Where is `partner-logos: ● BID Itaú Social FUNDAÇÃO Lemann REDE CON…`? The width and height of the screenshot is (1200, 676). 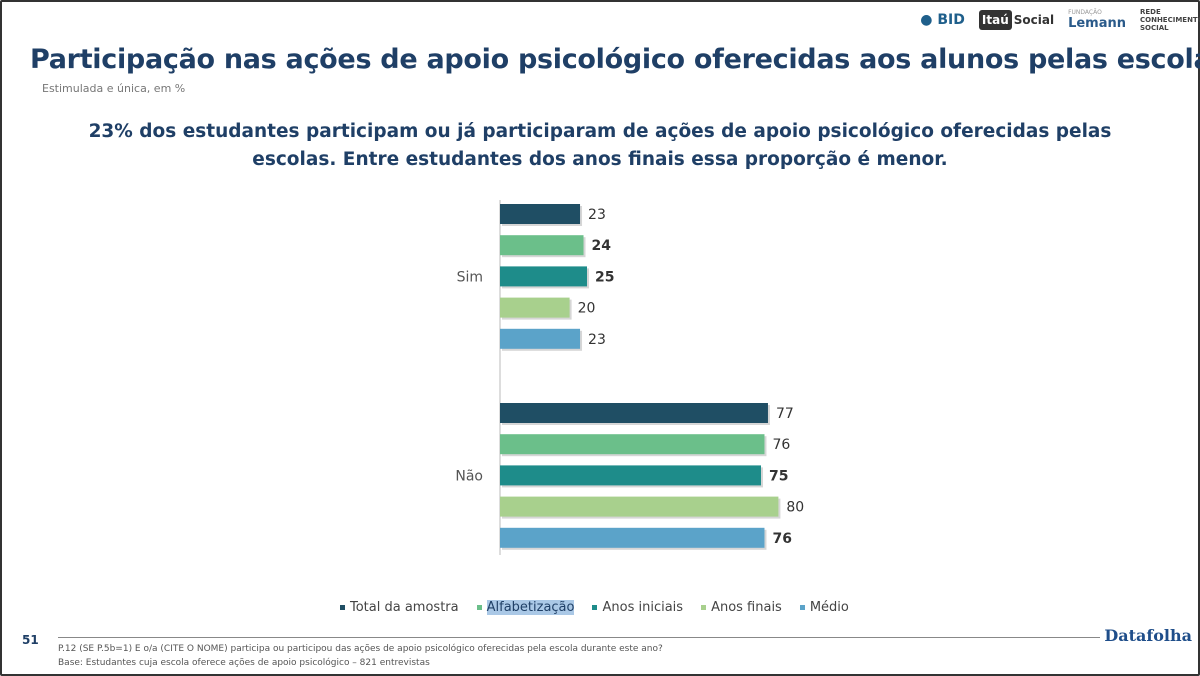 partner-logos: ● BID Itaú Social FUNDAÇÃO Lemann REDE CON… is located at coordinates (1060, 20).